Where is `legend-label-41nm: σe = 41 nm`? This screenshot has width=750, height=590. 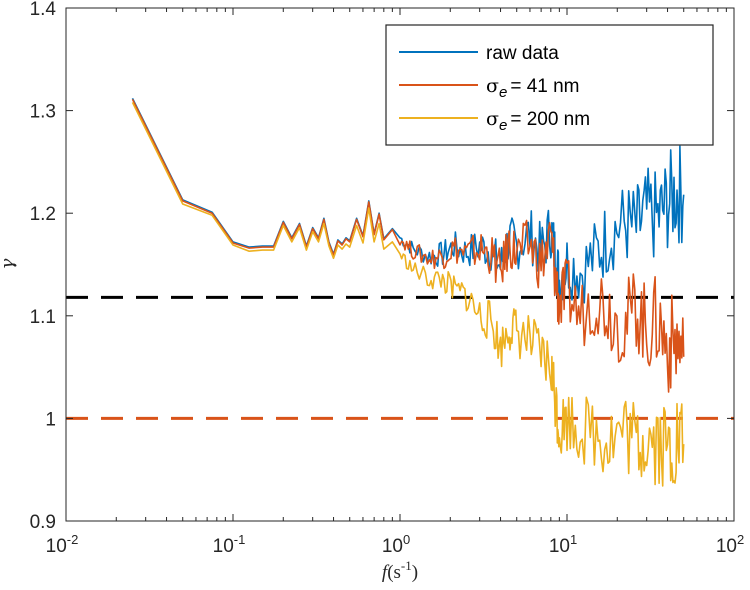 legend-label-41nm: σe = 41 nm is located at coordinates (533, 88).